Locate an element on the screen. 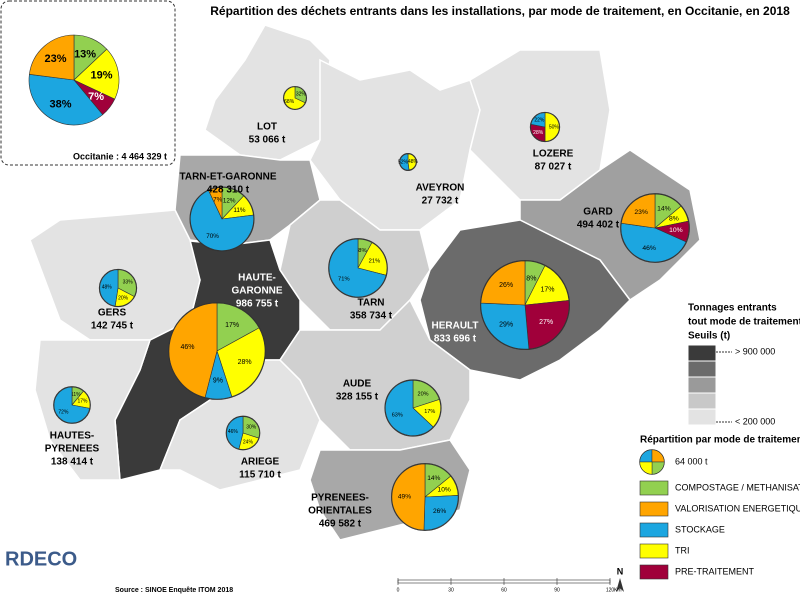  scale-label: 0 is located at coordinates (398, 590).